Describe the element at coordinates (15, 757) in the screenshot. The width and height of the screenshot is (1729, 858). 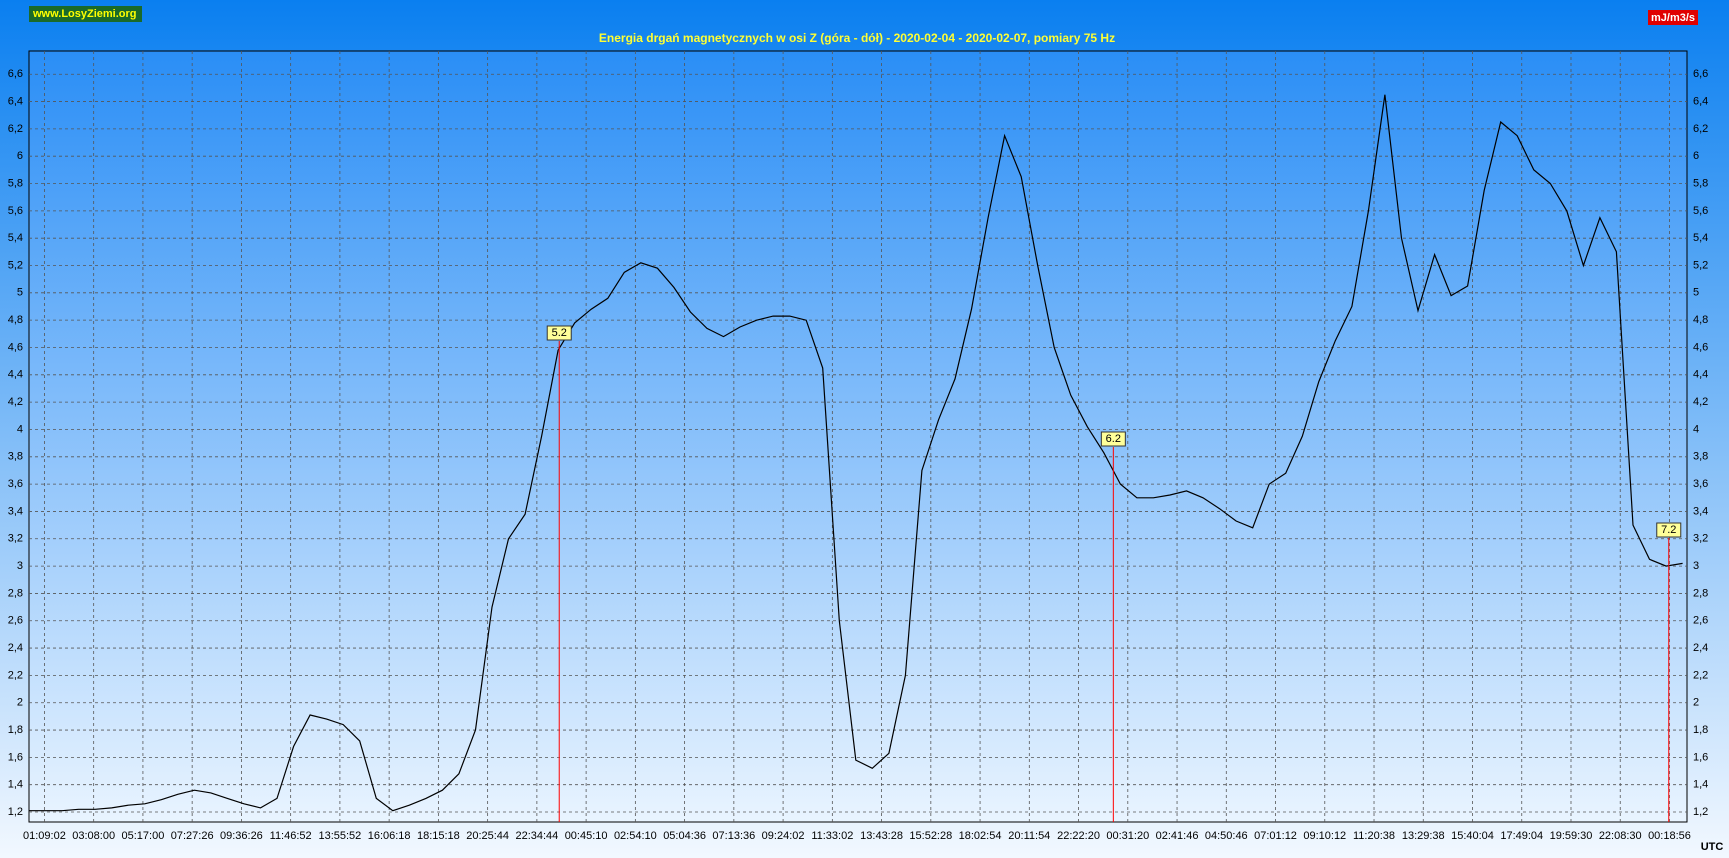
I see `y-tick-label: 1,6` at that location.